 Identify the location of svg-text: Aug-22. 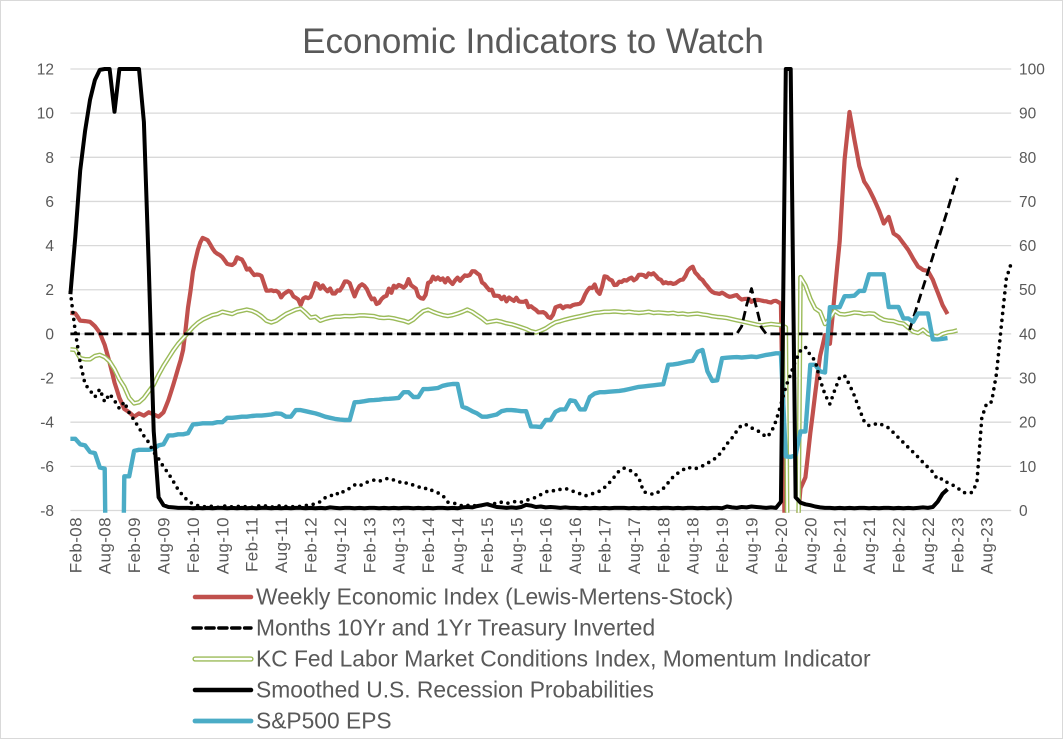
(928, 545).